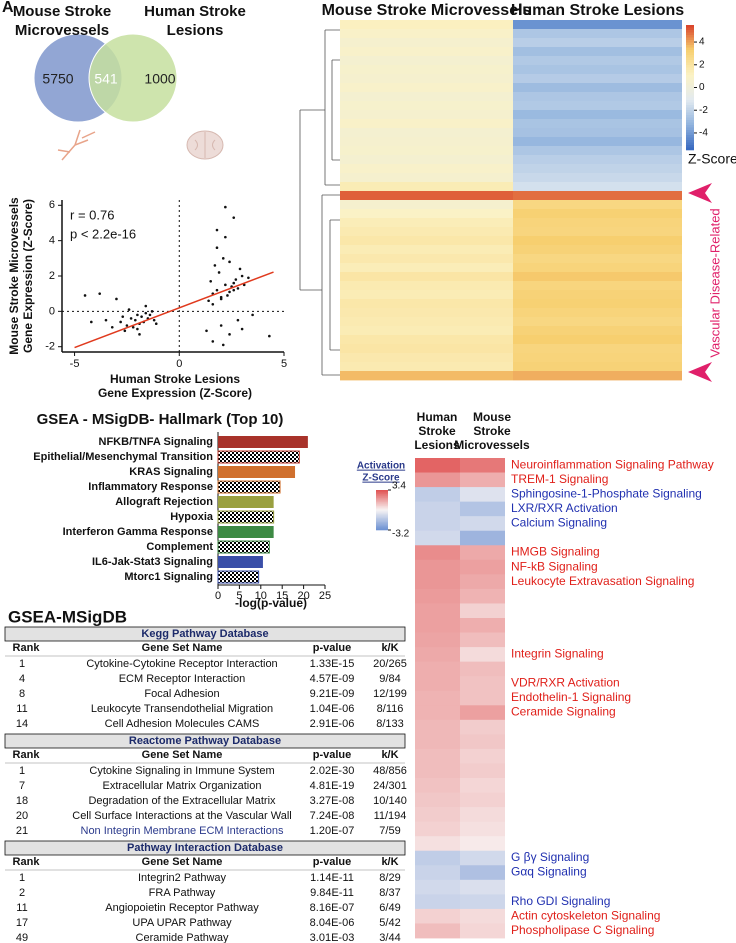 This screenshot has width=736, height=943. What do you see at coordinates (156, 442) in the screenshot?
I see `y-tick-label: NFKB/TNFA Signaling` at bounding box center [156, 442].